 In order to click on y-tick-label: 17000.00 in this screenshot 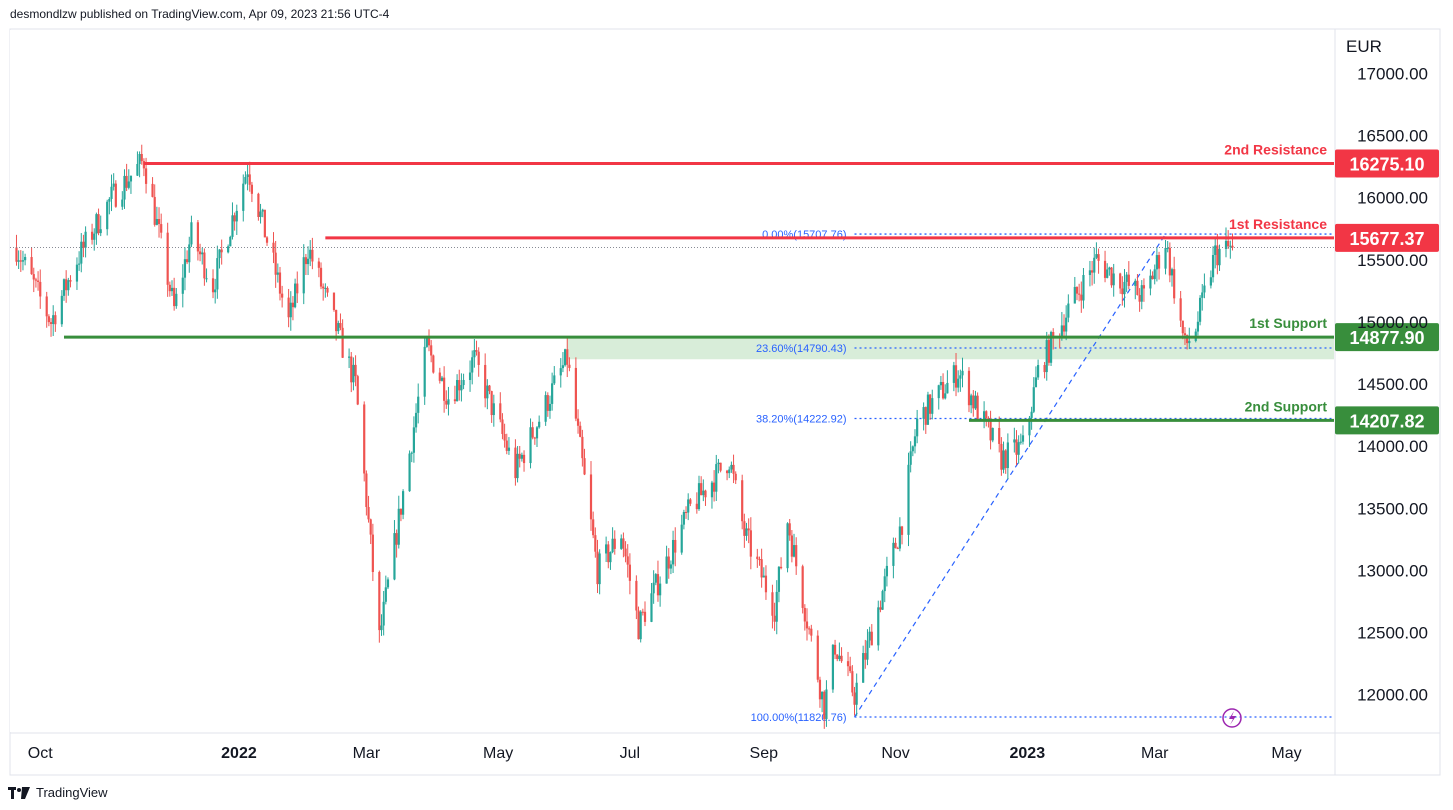, I will do `click(1392, 73)`.